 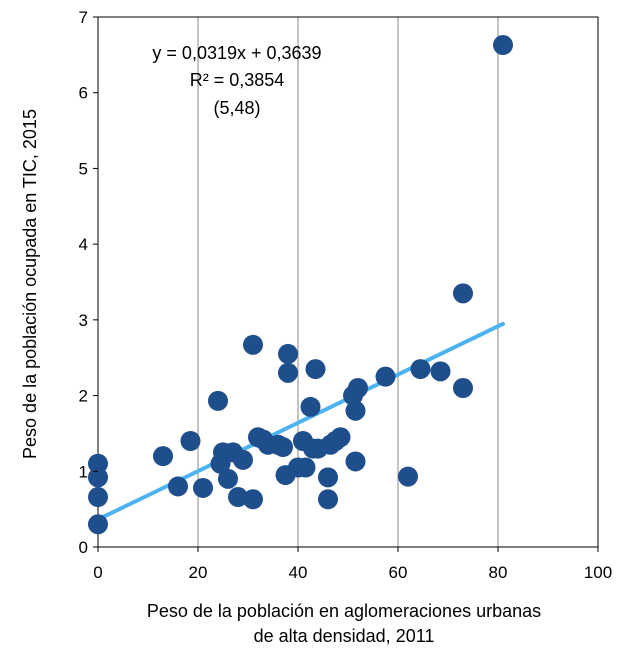 I want to click on y-tick-label: 6, so click(x=83, y=93).